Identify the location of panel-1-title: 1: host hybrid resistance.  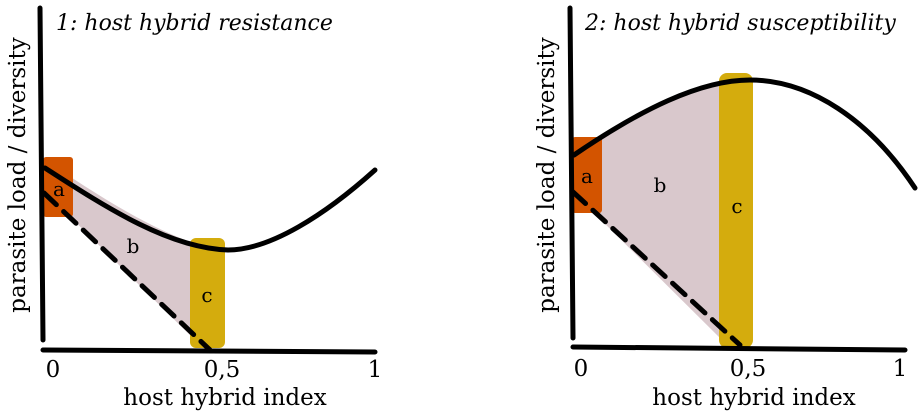
(194, 23).